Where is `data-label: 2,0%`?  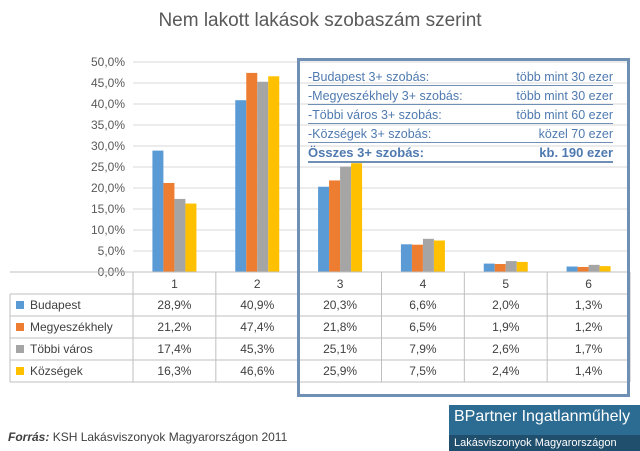
data-label: 2,0% is located at coordinates (506, 305).